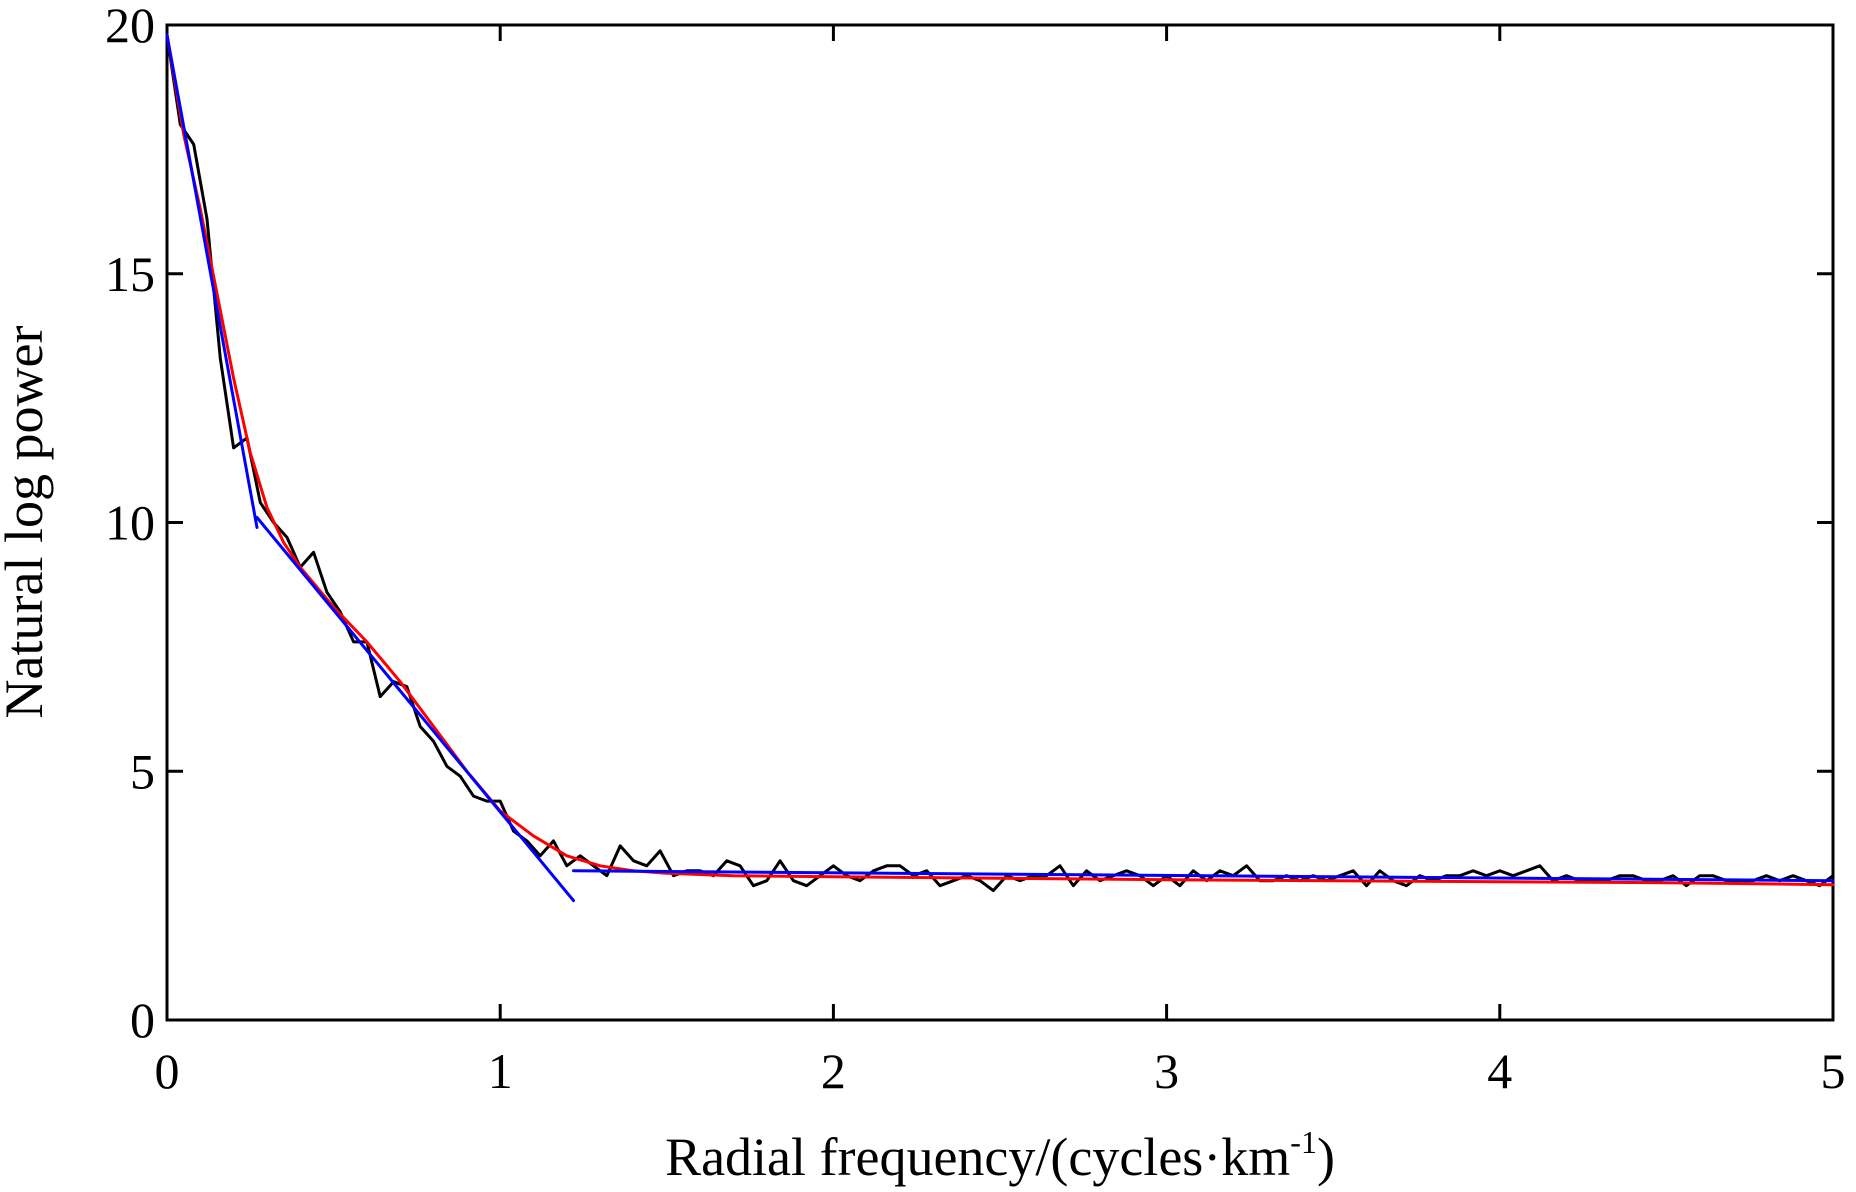 The image size is (1856, 1192). Describe the element at coordinates (833, 1071) in the screenshot. I see `x-tick-label: 2` at that location.